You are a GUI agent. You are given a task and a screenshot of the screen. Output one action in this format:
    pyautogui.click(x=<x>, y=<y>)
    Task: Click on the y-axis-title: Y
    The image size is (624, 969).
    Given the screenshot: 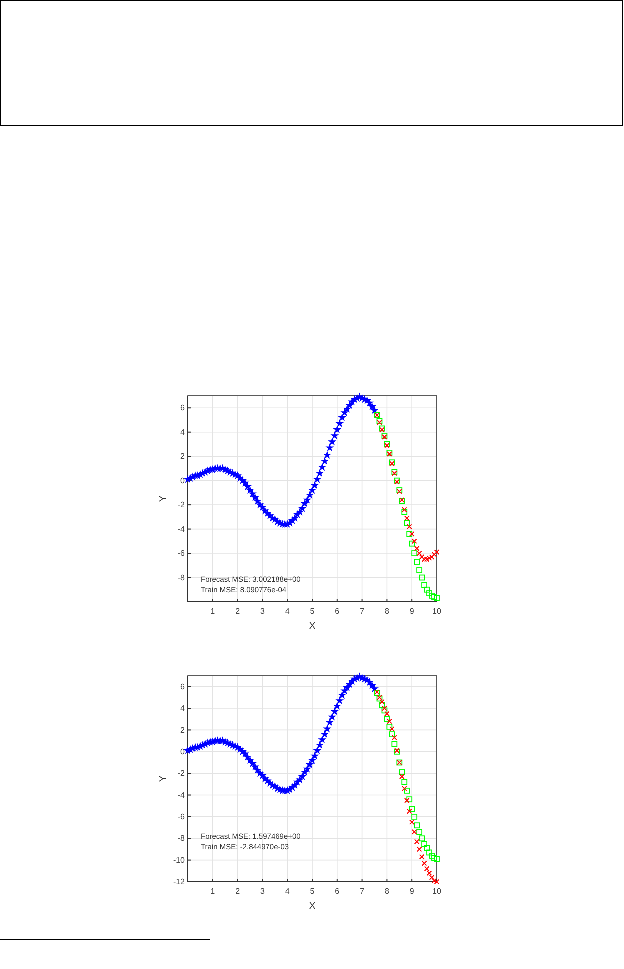 What is the action you would take?
    pyautogui.click(x=163, y=778)
    